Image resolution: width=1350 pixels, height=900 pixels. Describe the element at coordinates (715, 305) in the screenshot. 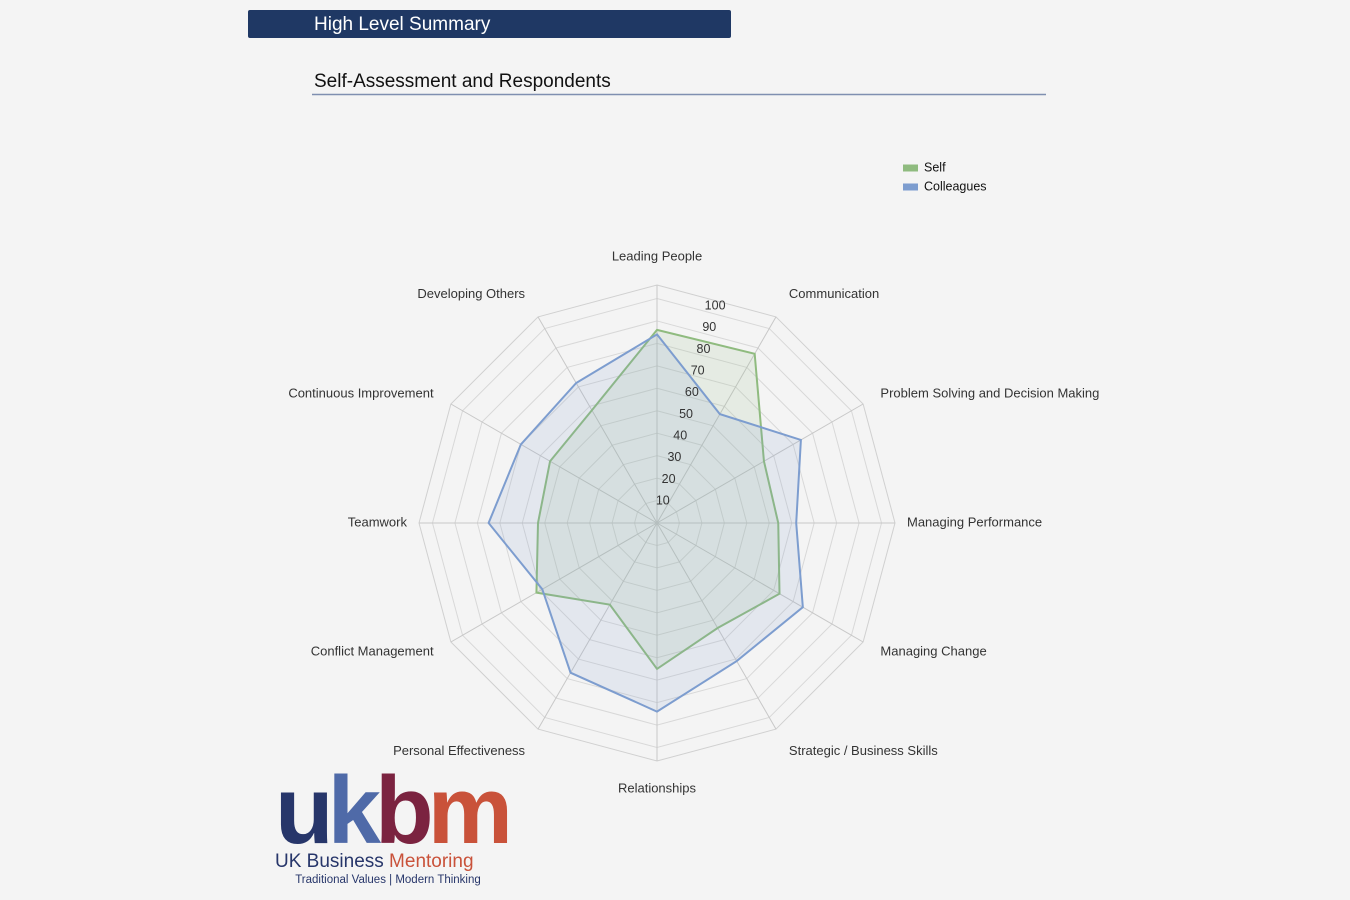

I see `r-tick-label: 100` at that location.